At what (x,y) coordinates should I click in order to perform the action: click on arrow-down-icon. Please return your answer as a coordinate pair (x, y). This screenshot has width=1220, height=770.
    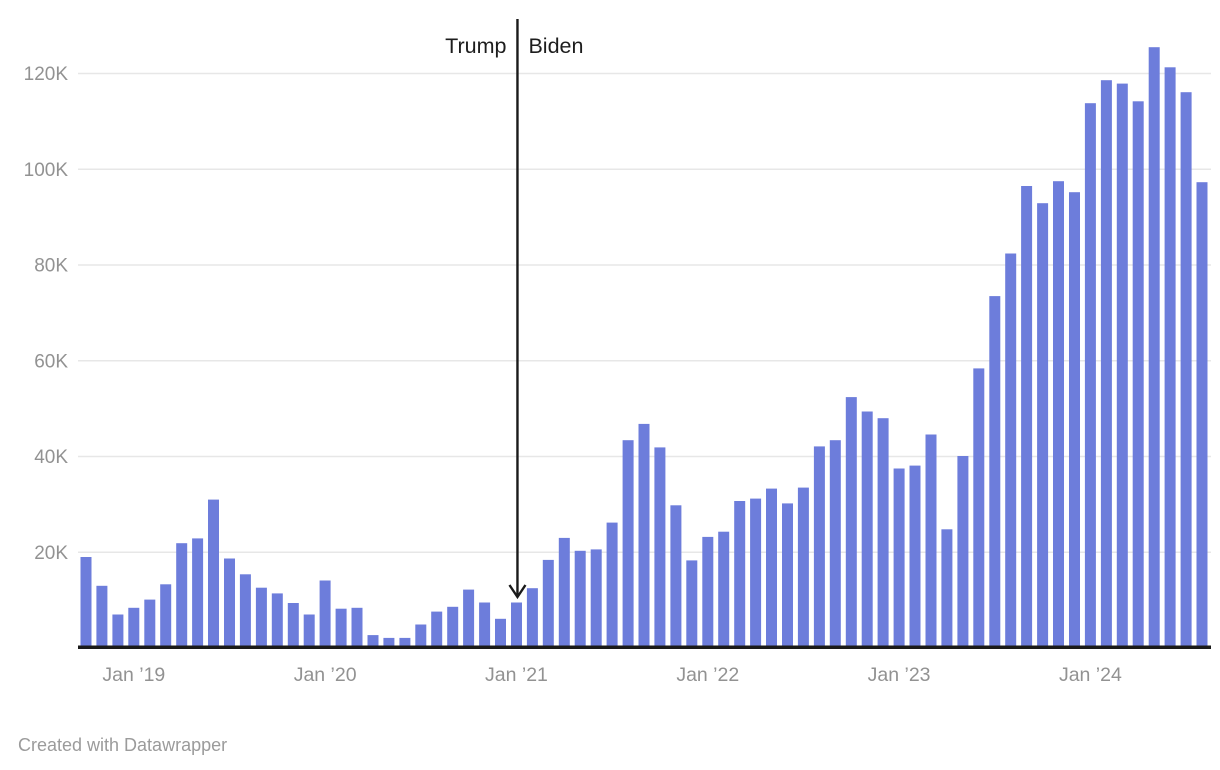
    Looking at the image, I should click on (517, 592).